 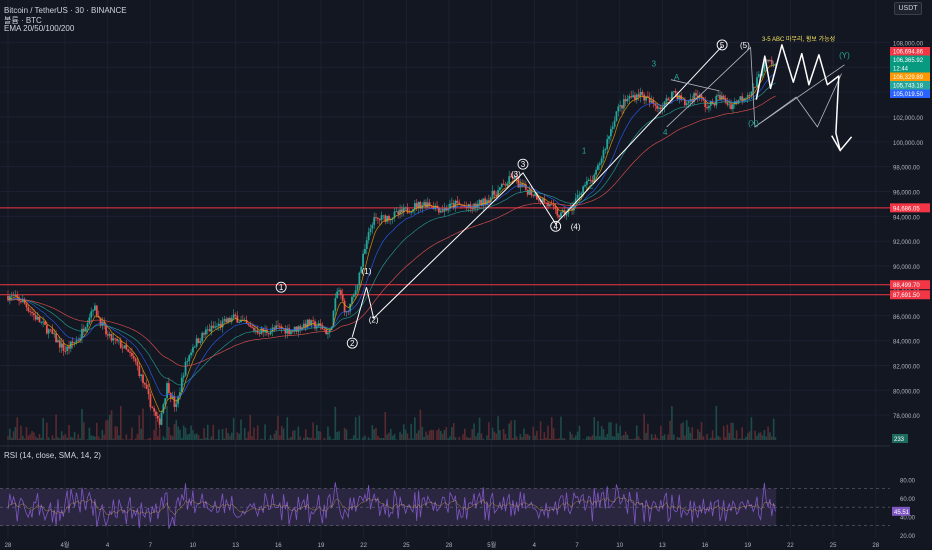 I want to click on wave-label: 2, so click(x=352, y=343).